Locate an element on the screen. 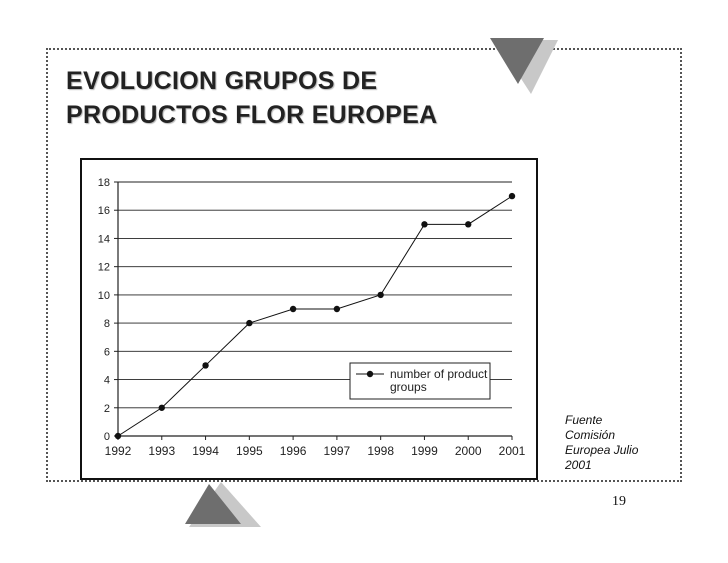 The width and height of the screenshot is (728, 563). data-point-2000 is located at coordinates (468, 224).